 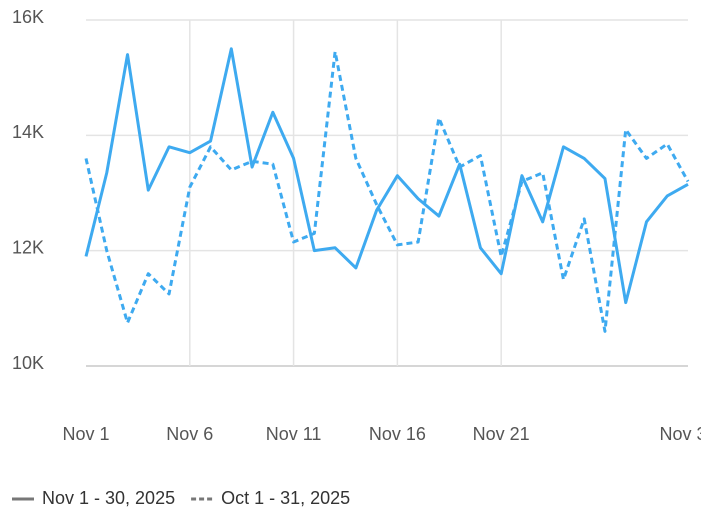 I want to click on legend-label: Oct 1 - 31, 2025, so click(x=285, y=498).